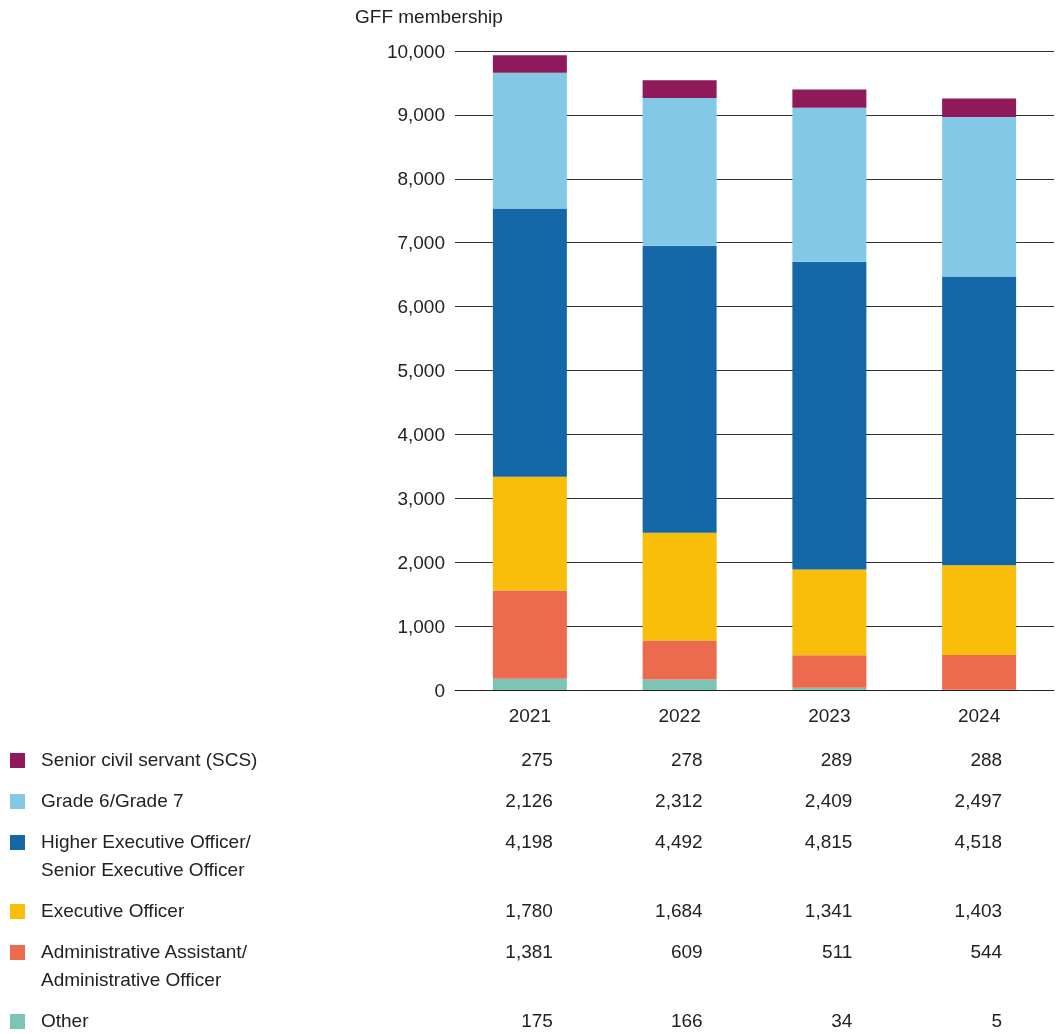  I want to click on y-tick-label: 5,000, so click(421, 370).